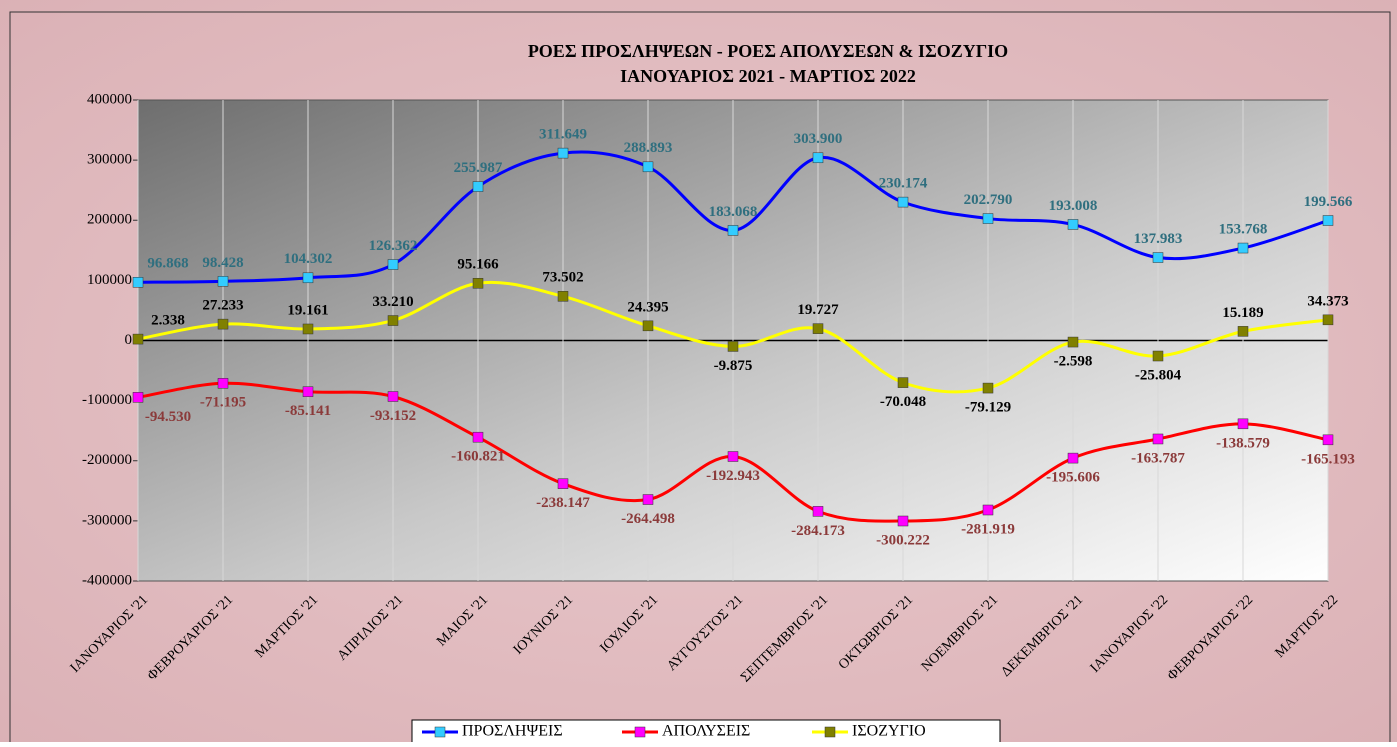 The image size is (1397, 747). Describe the element at coordinates (307, 310) in the screenshot. I see `data-label: 19.161` at that location.